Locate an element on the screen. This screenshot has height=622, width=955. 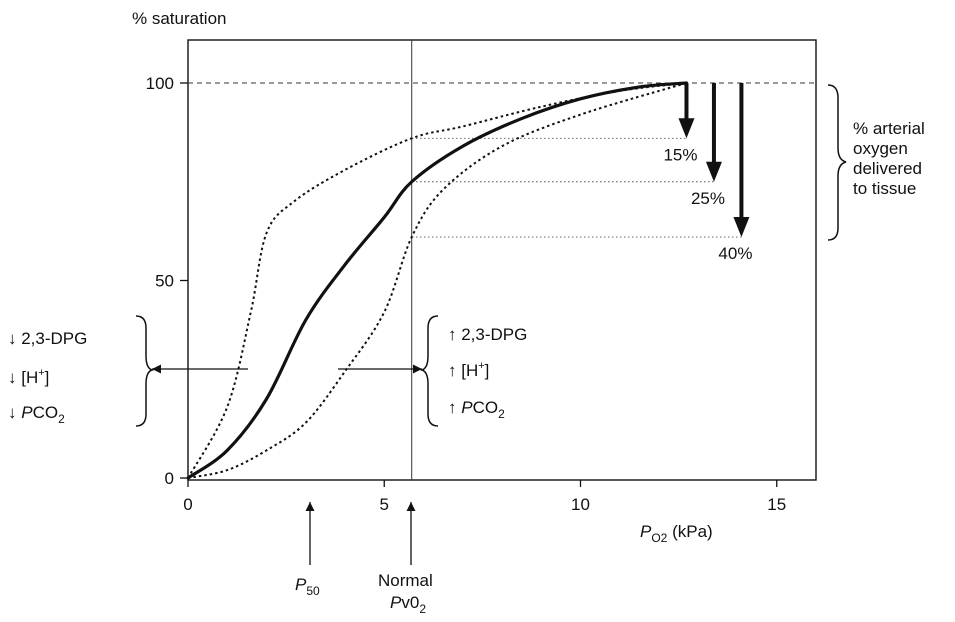
pvo2-label: Pv02 is located at coordinates (408, 604).